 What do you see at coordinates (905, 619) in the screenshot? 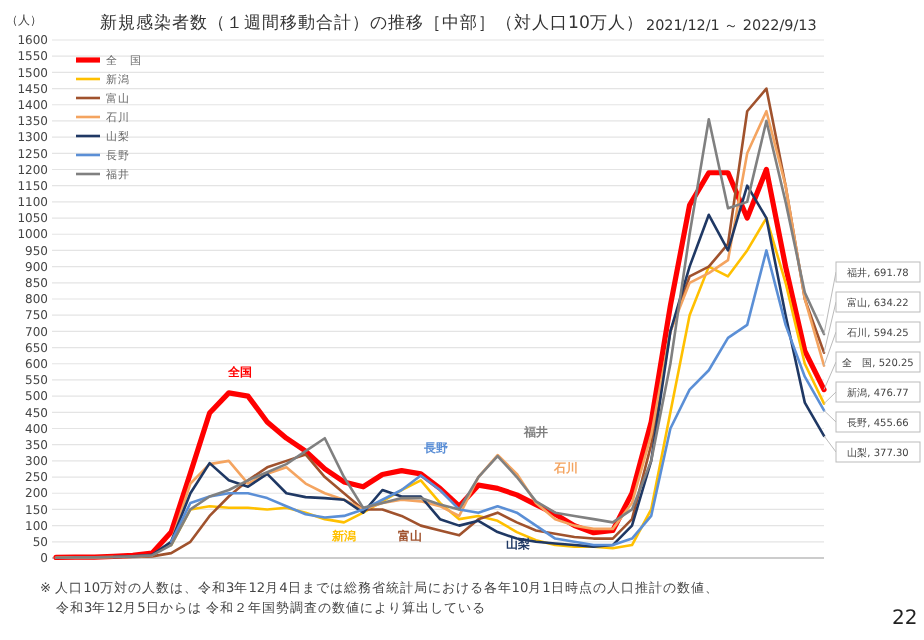
I see `text: 22` at bounding box center [905, 619].